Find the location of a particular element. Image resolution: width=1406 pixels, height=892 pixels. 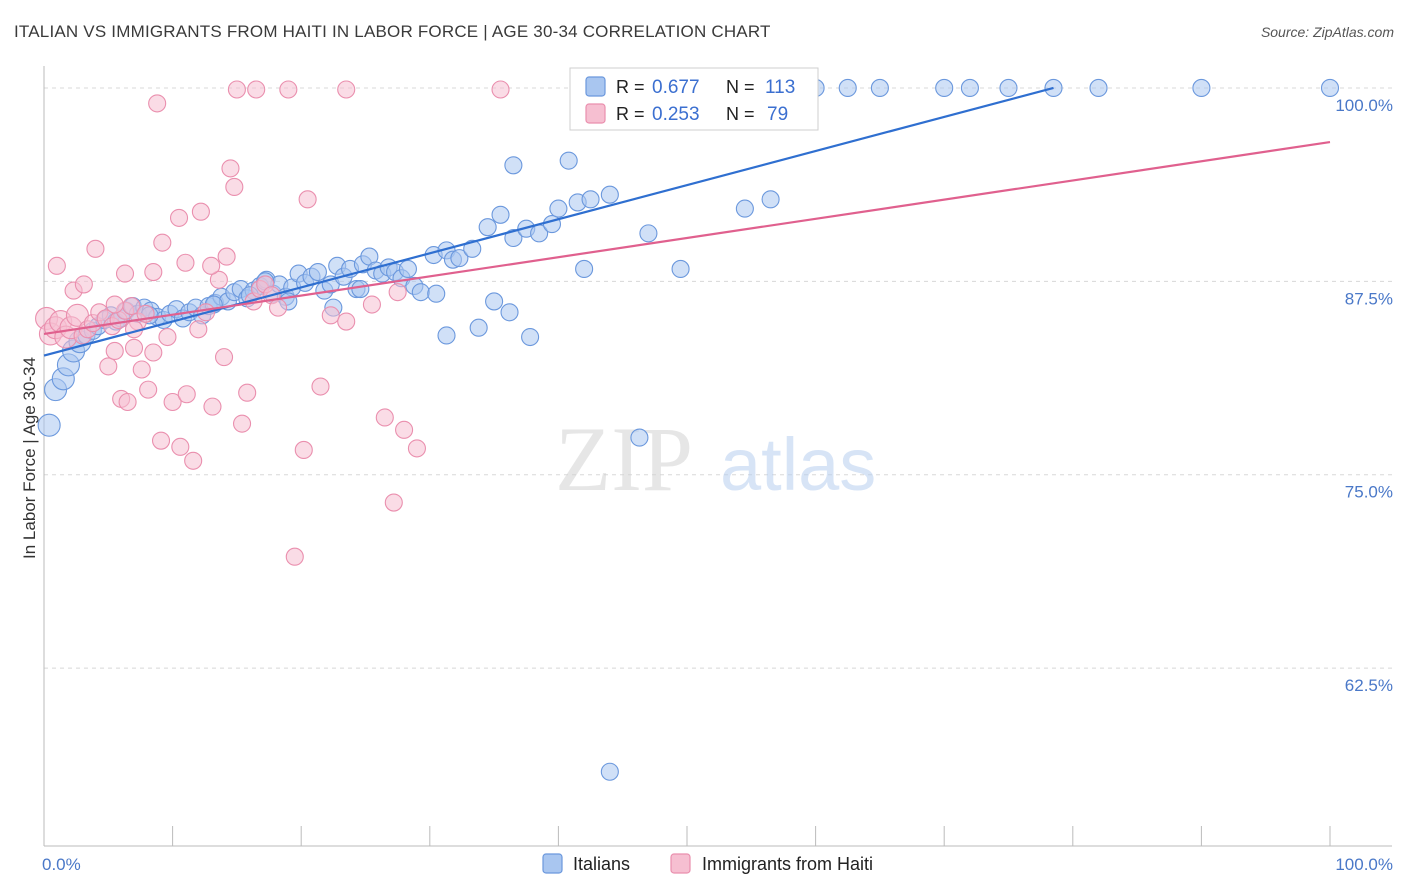

legend-r-value-haiti: 0.253 is located at coordinates (676, 114).